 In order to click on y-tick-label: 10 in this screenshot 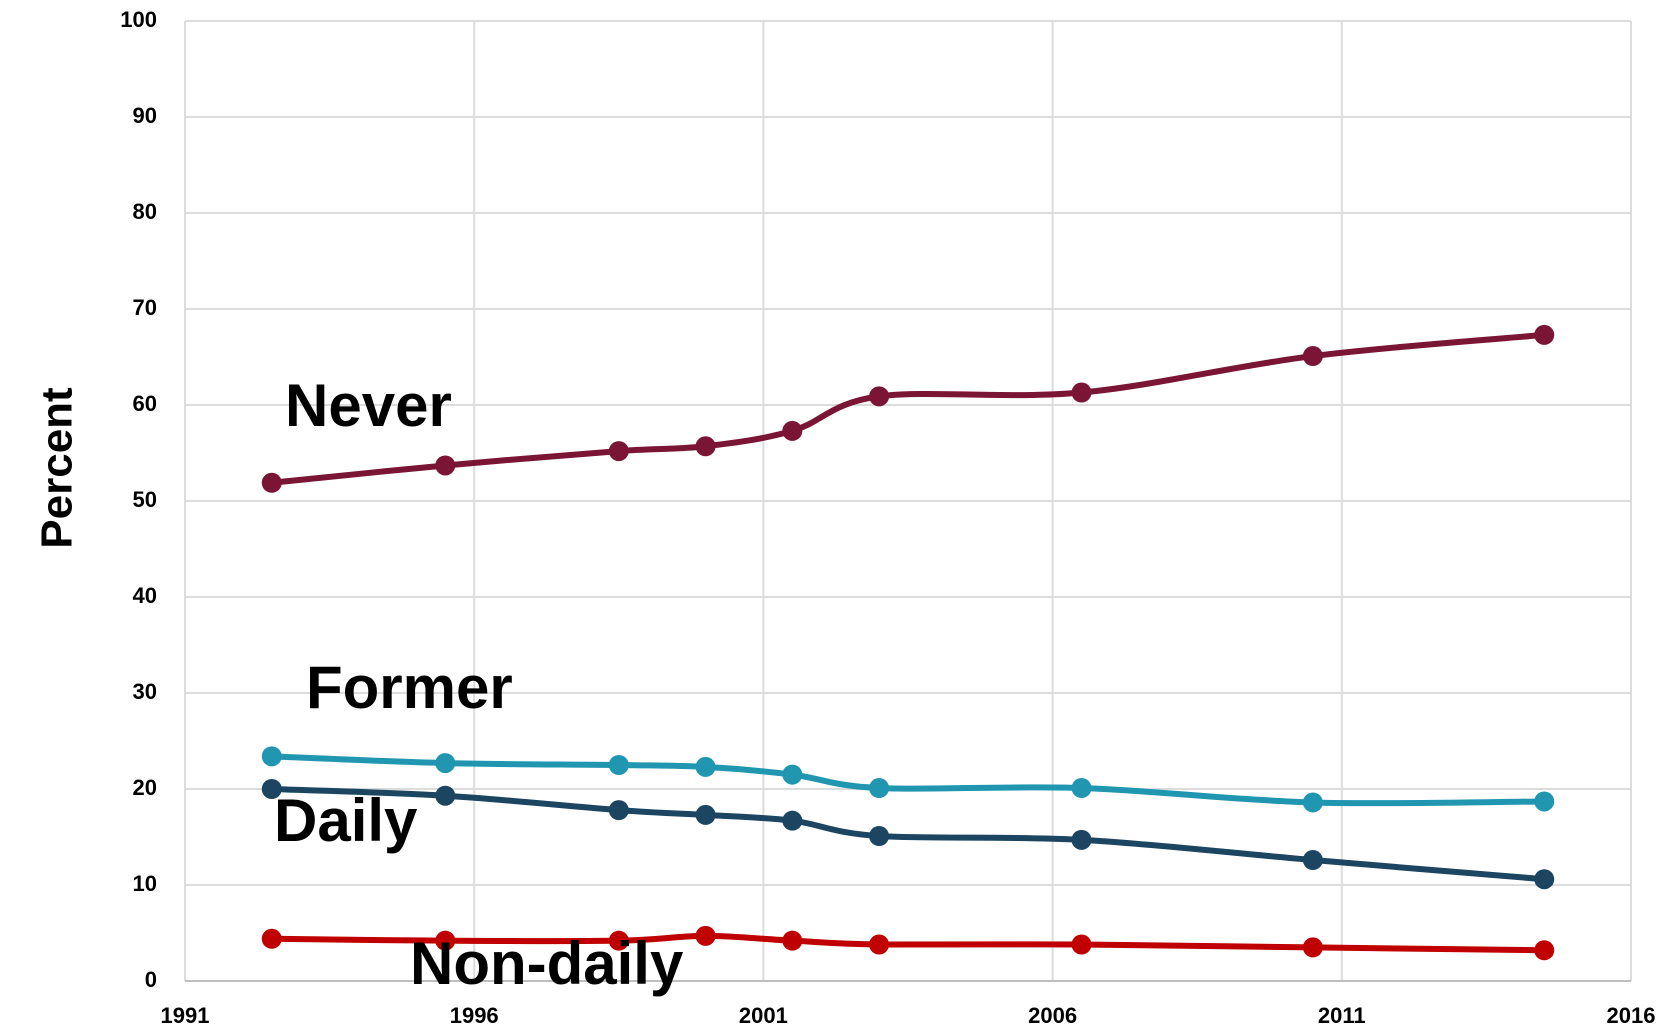, I will do `click(145, 883)`.